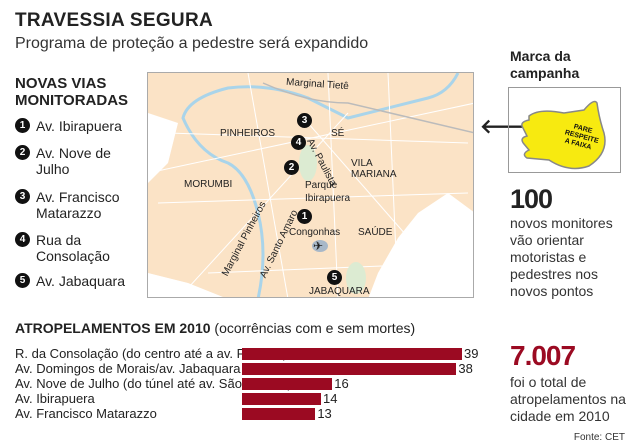  What do you see at coordinates (374, 174) in the screenshot?
I see `label-line: MARIANA` at bounding box center [374, 174].